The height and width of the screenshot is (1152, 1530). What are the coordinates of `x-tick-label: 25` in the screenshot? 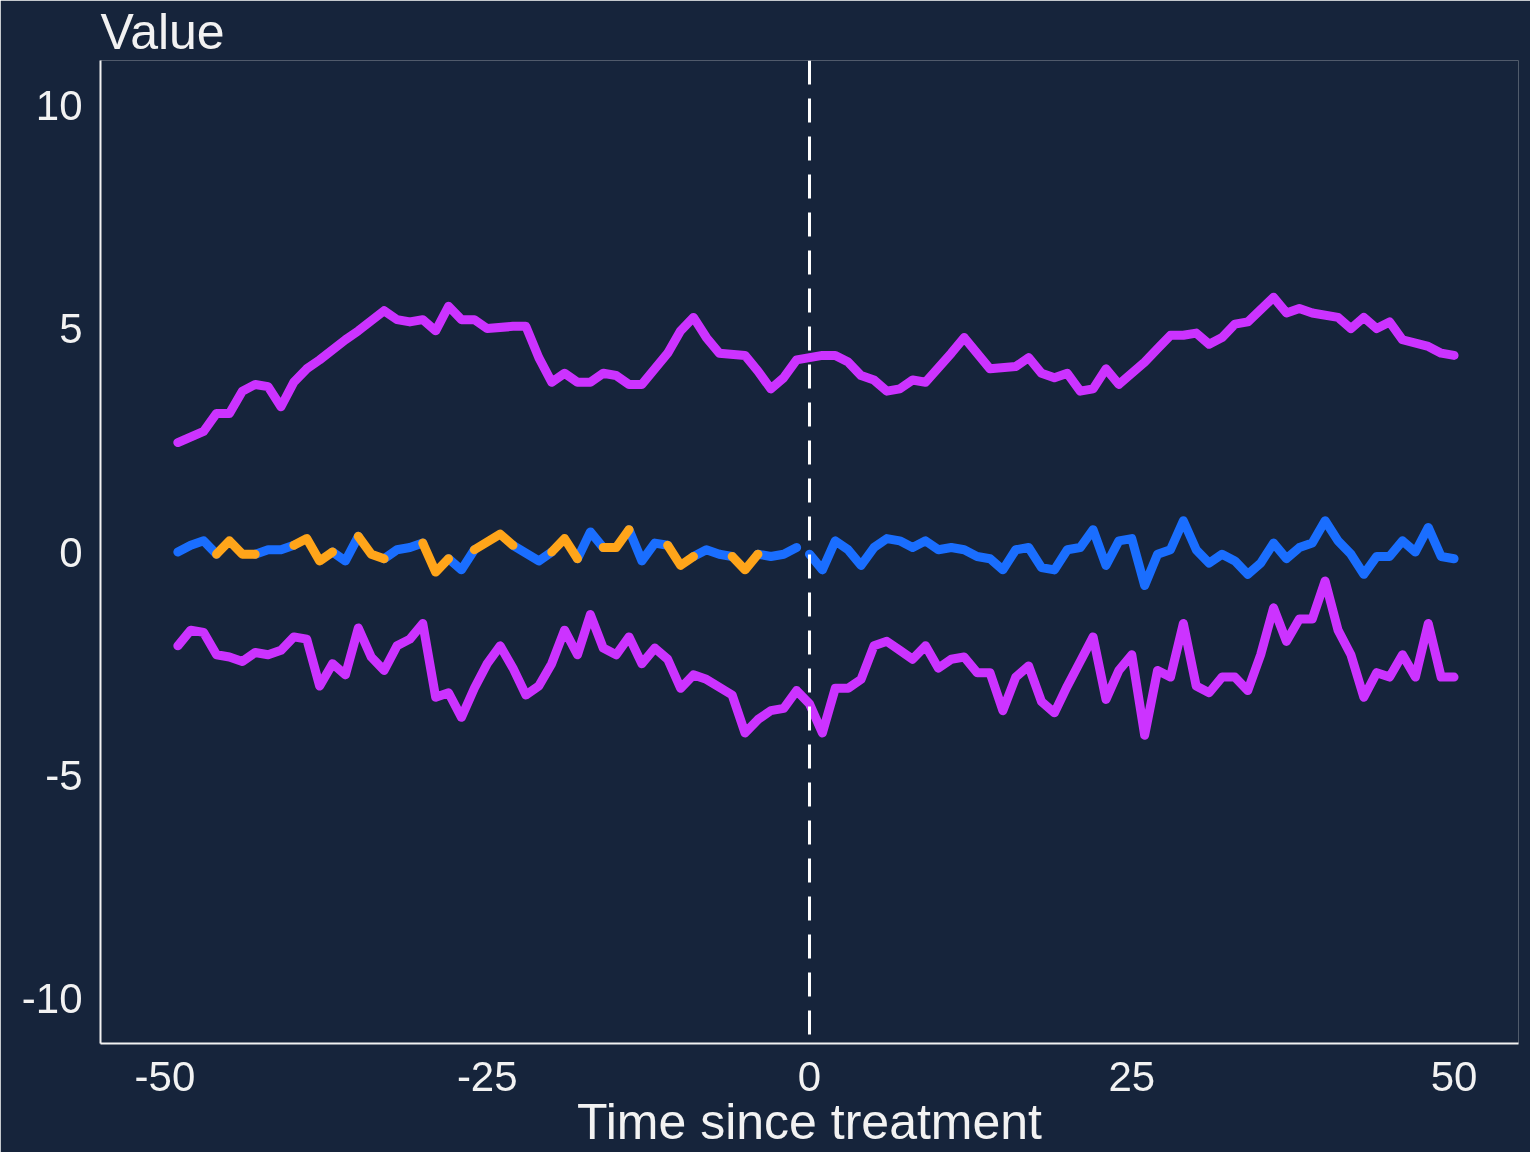 It's located at (1132, 1076).